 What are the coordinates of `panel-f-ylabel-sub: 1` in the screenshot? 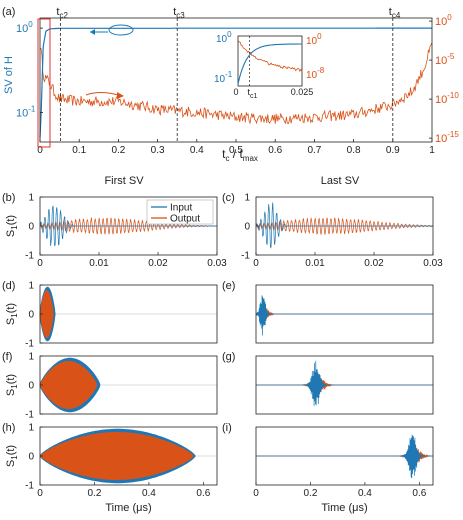 It's located at (14, 386).